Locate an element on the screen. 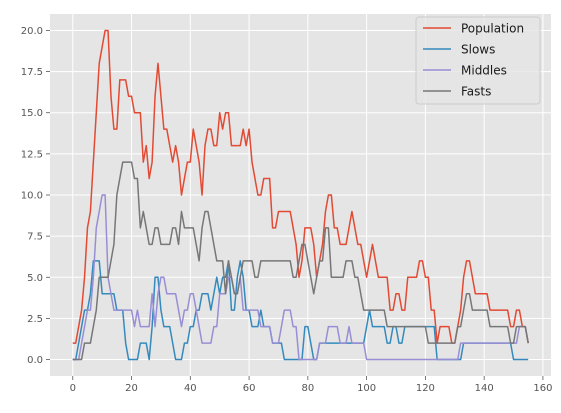  legend-label-middles: Middles is located at coordinates (484, 71).